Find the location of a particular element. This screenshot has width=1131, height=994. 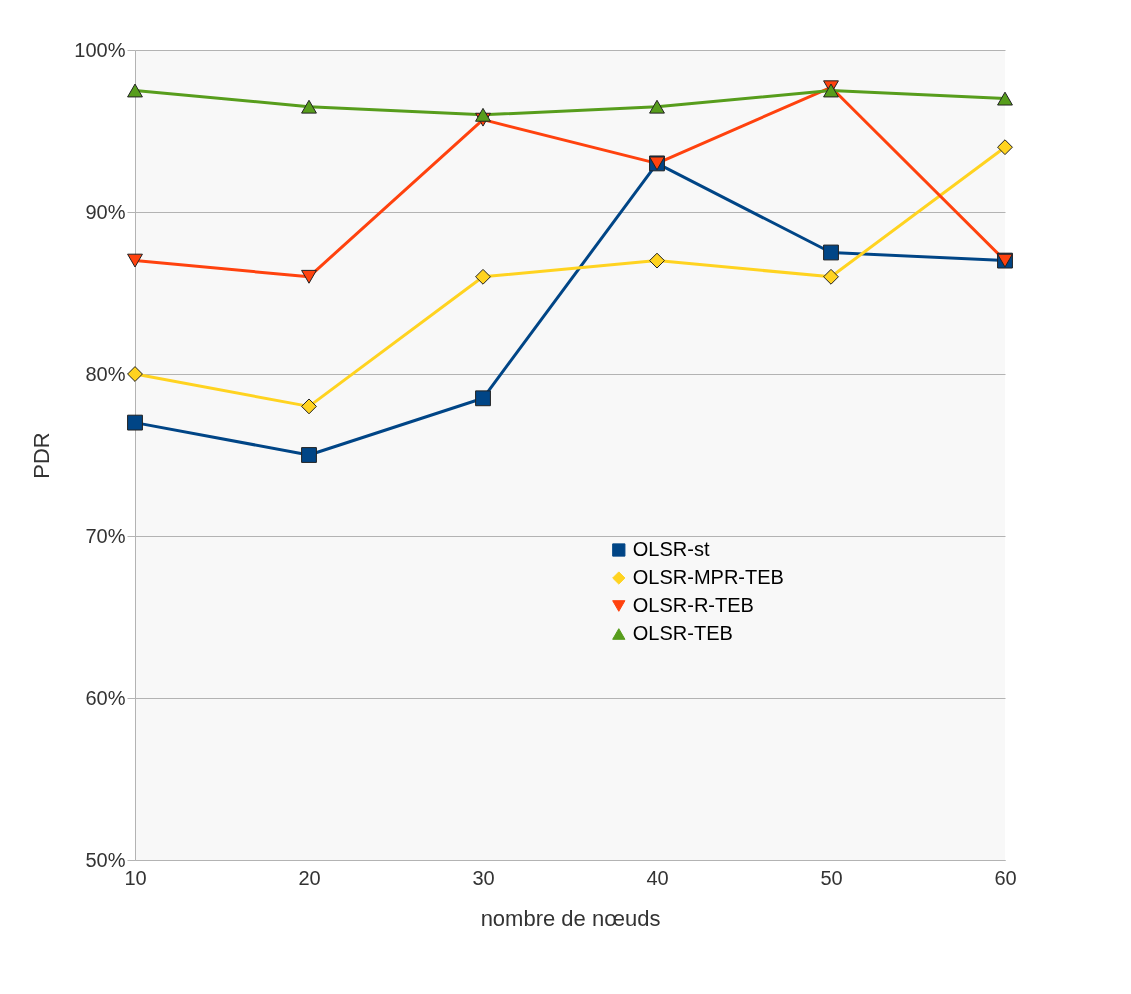

legend-label: OLSR-MPR-TEB is located at coordinates (708, 577).